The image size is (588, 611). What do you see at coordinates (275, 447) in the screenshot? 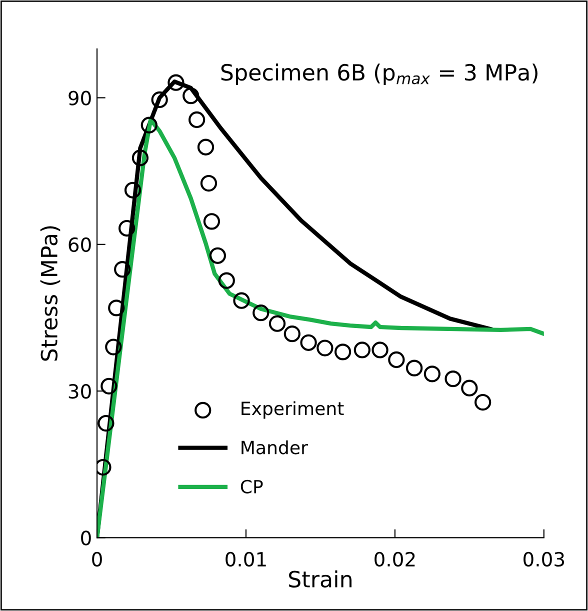
I see `legend-label: Mander` at bounding box center [275, 447].